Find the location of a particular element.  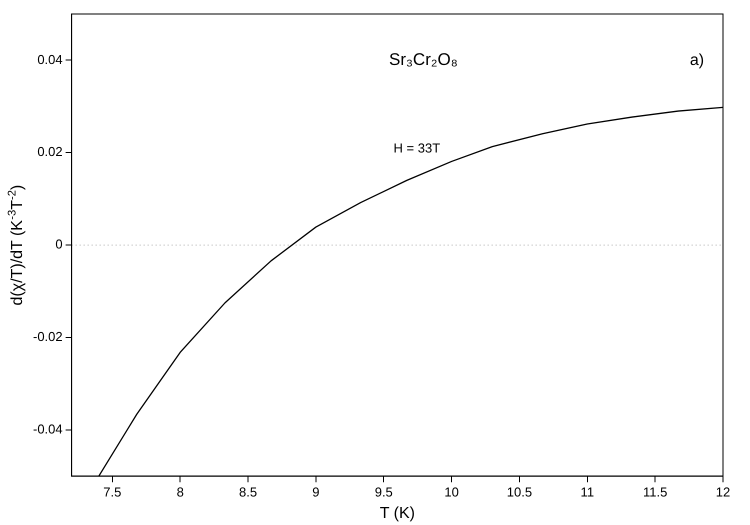

y-tick-label: 0.04 is located at coordinates (50, 59).